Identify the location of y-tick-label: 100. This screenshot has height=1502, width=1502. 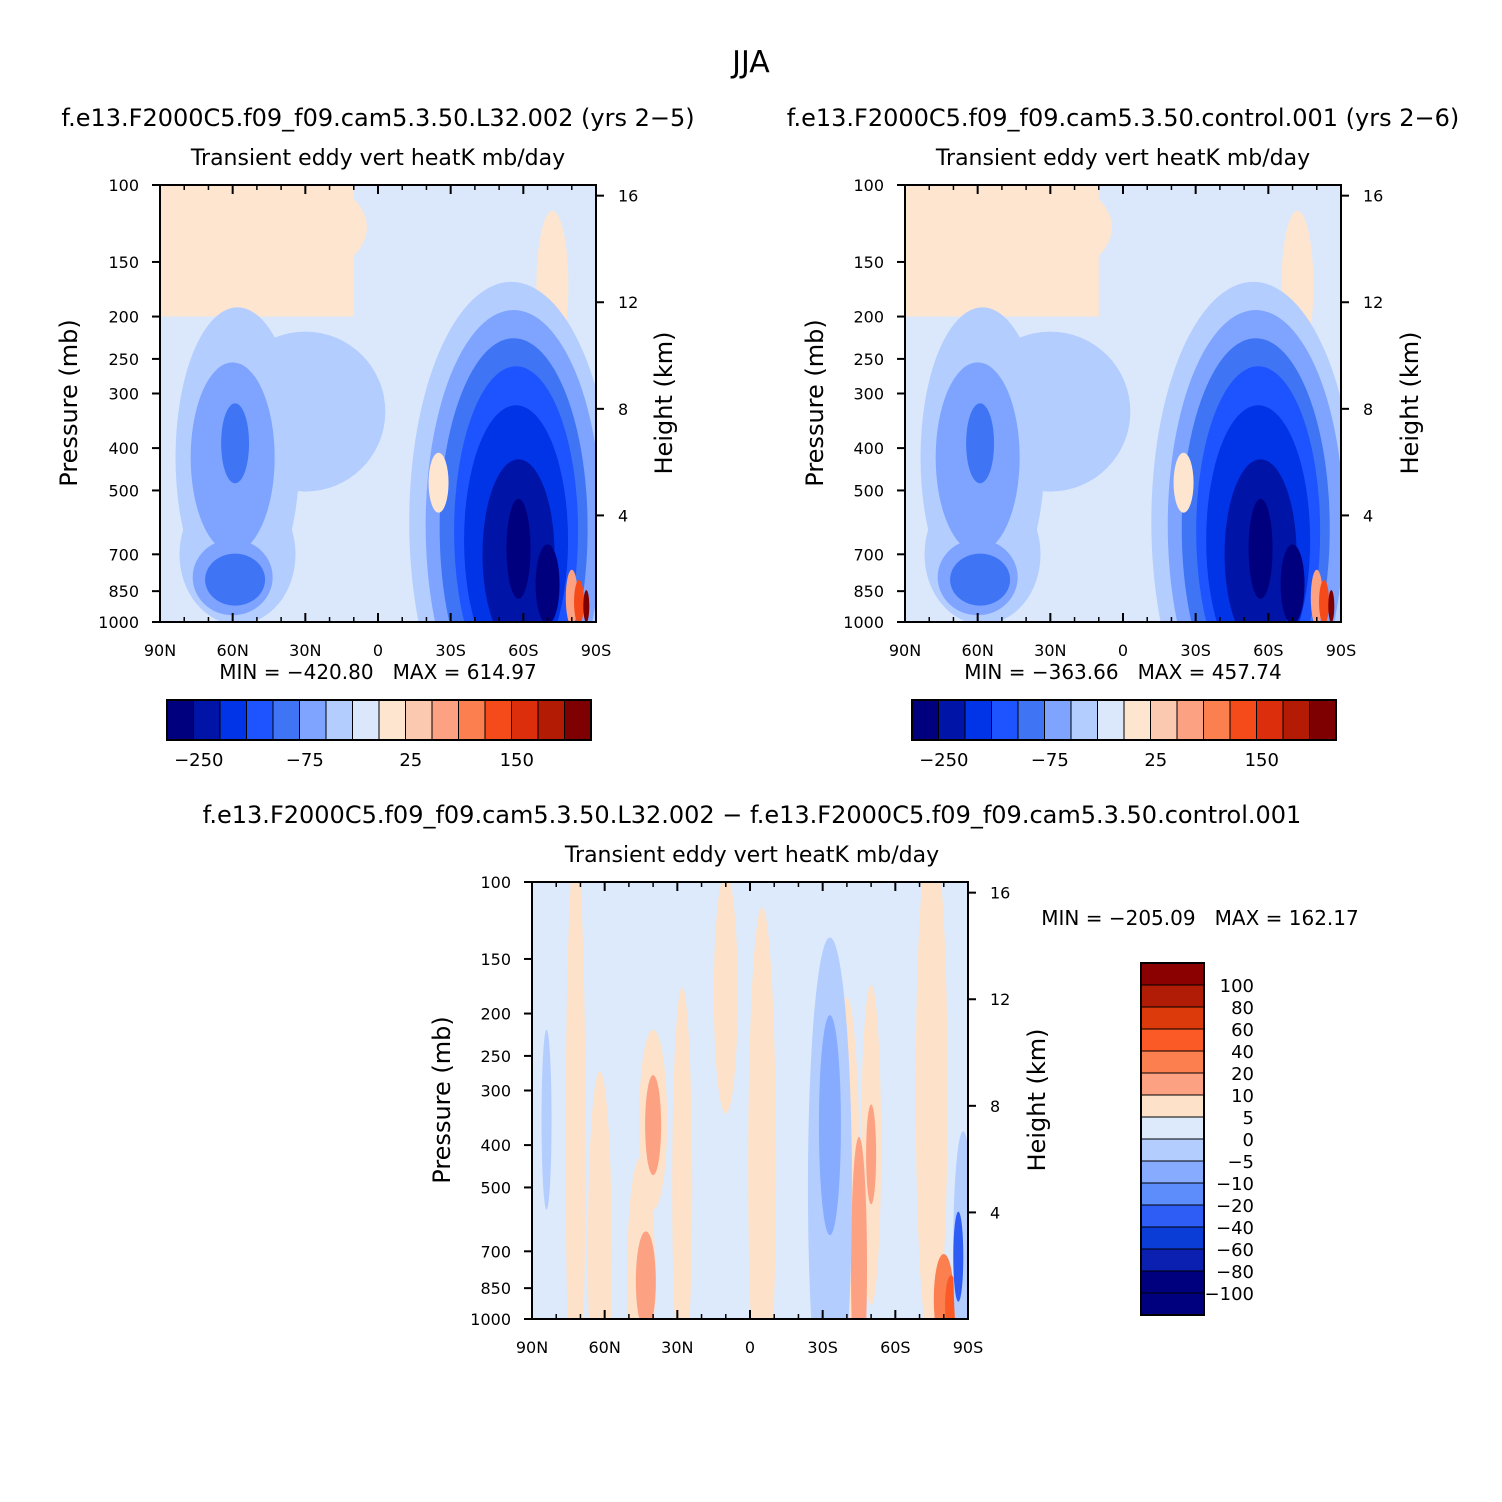
(123, 185).